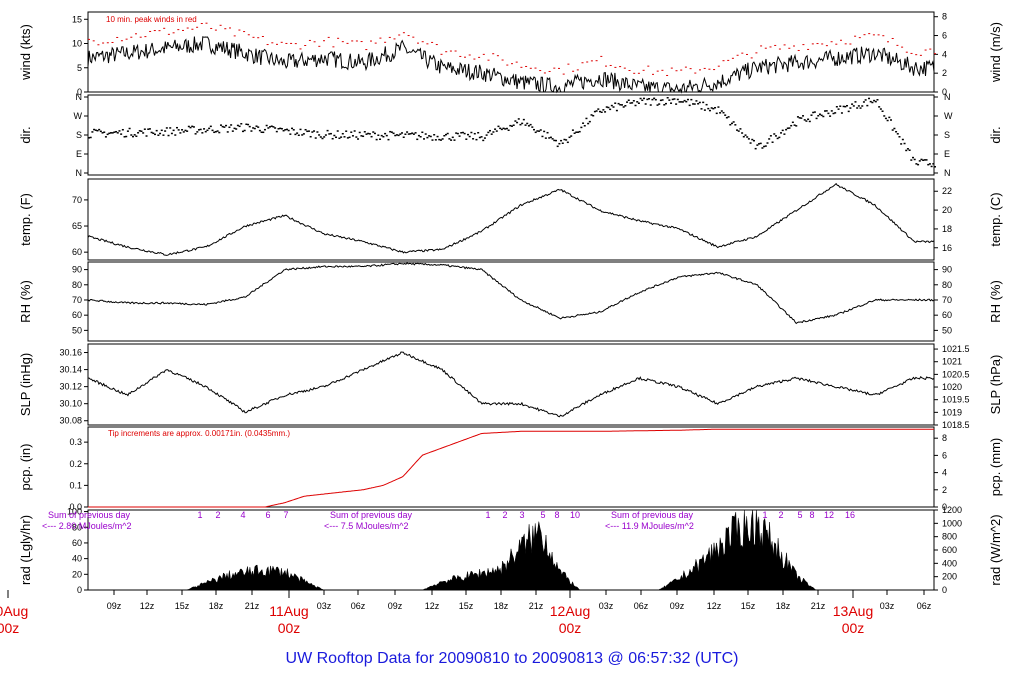 The width and height of the screenshot is (1024, 700). Describe the element at coordinates (995, 52) in the screenshot. I see `wind-ylabel-right: wind (m/s)` at that location.